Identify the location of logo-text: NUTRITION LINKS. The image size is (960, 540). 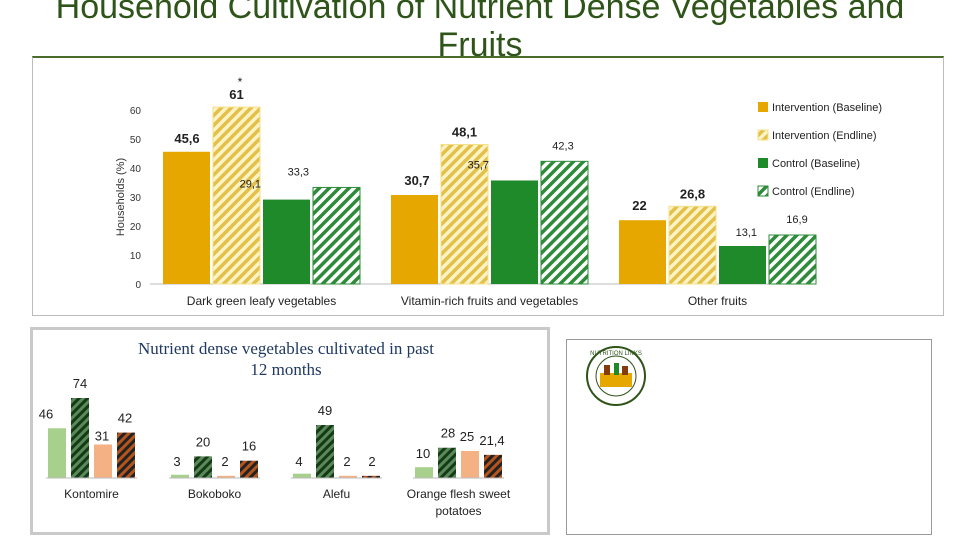
(616, 354).